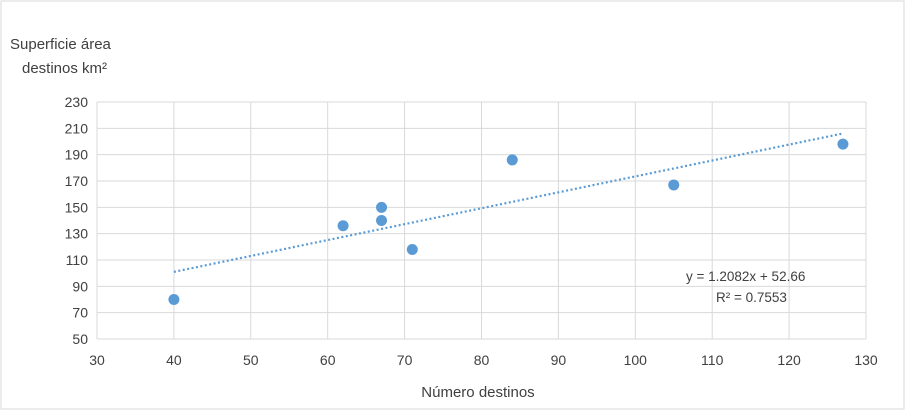 This screenshot has height=415, width=905. I want to click on y-tick-label-170: 170, so click(77, 181).